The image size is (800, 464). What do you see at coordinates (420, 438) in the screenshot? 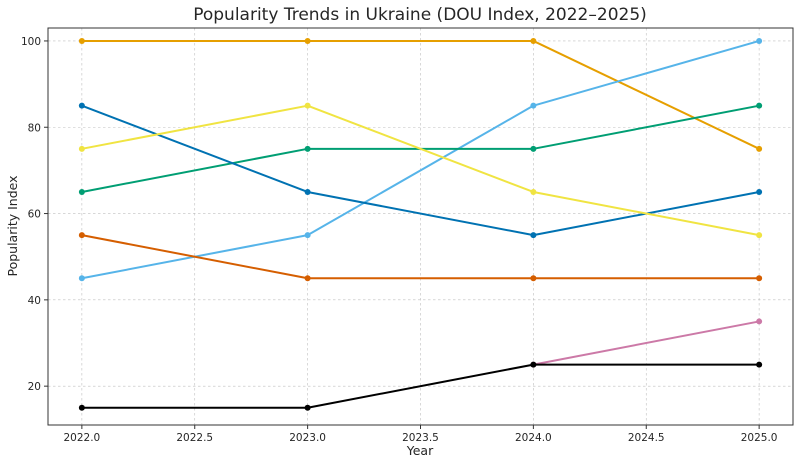
I see `x-tick-label: 2023.5` at bounding box center [420, 438].